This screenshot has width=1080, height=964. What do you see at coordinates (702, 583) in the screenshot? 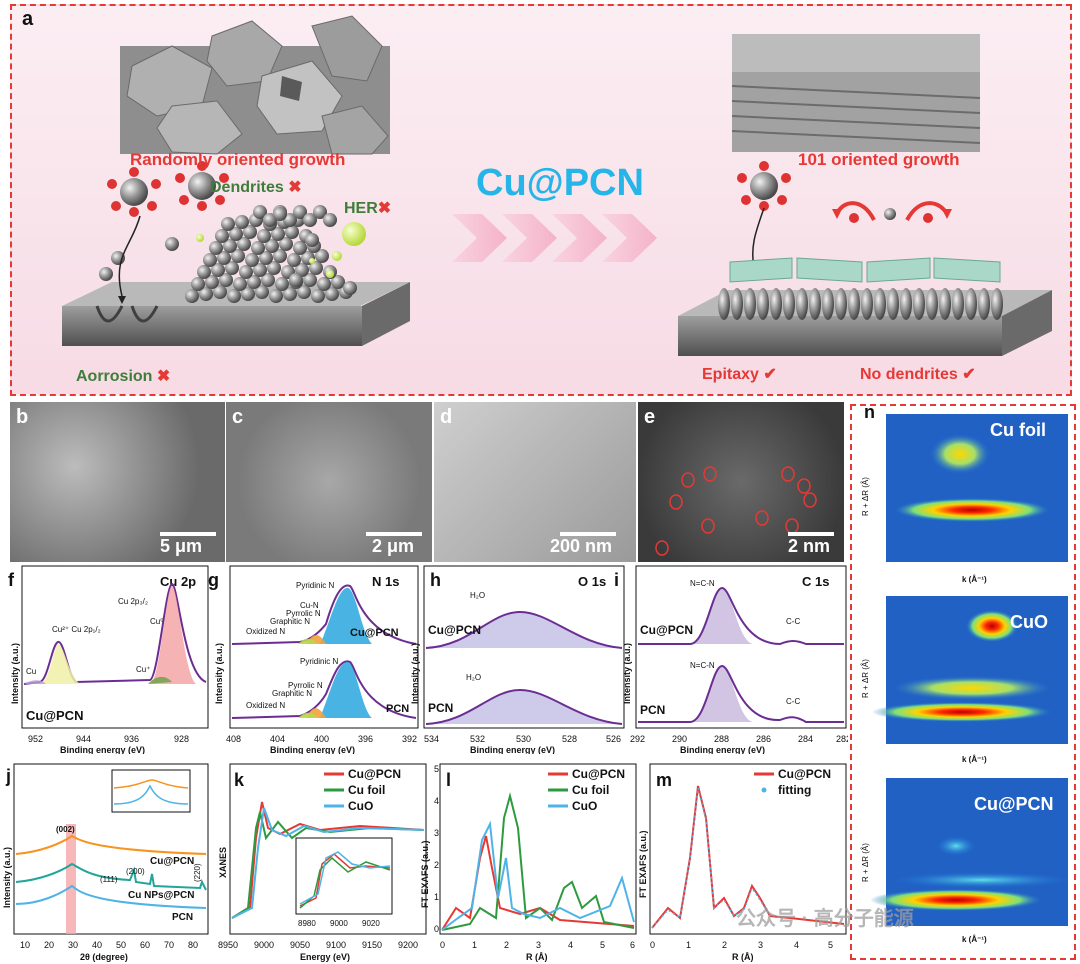
I see `peak-label: N=C-N` at bounding box center [702, 583].